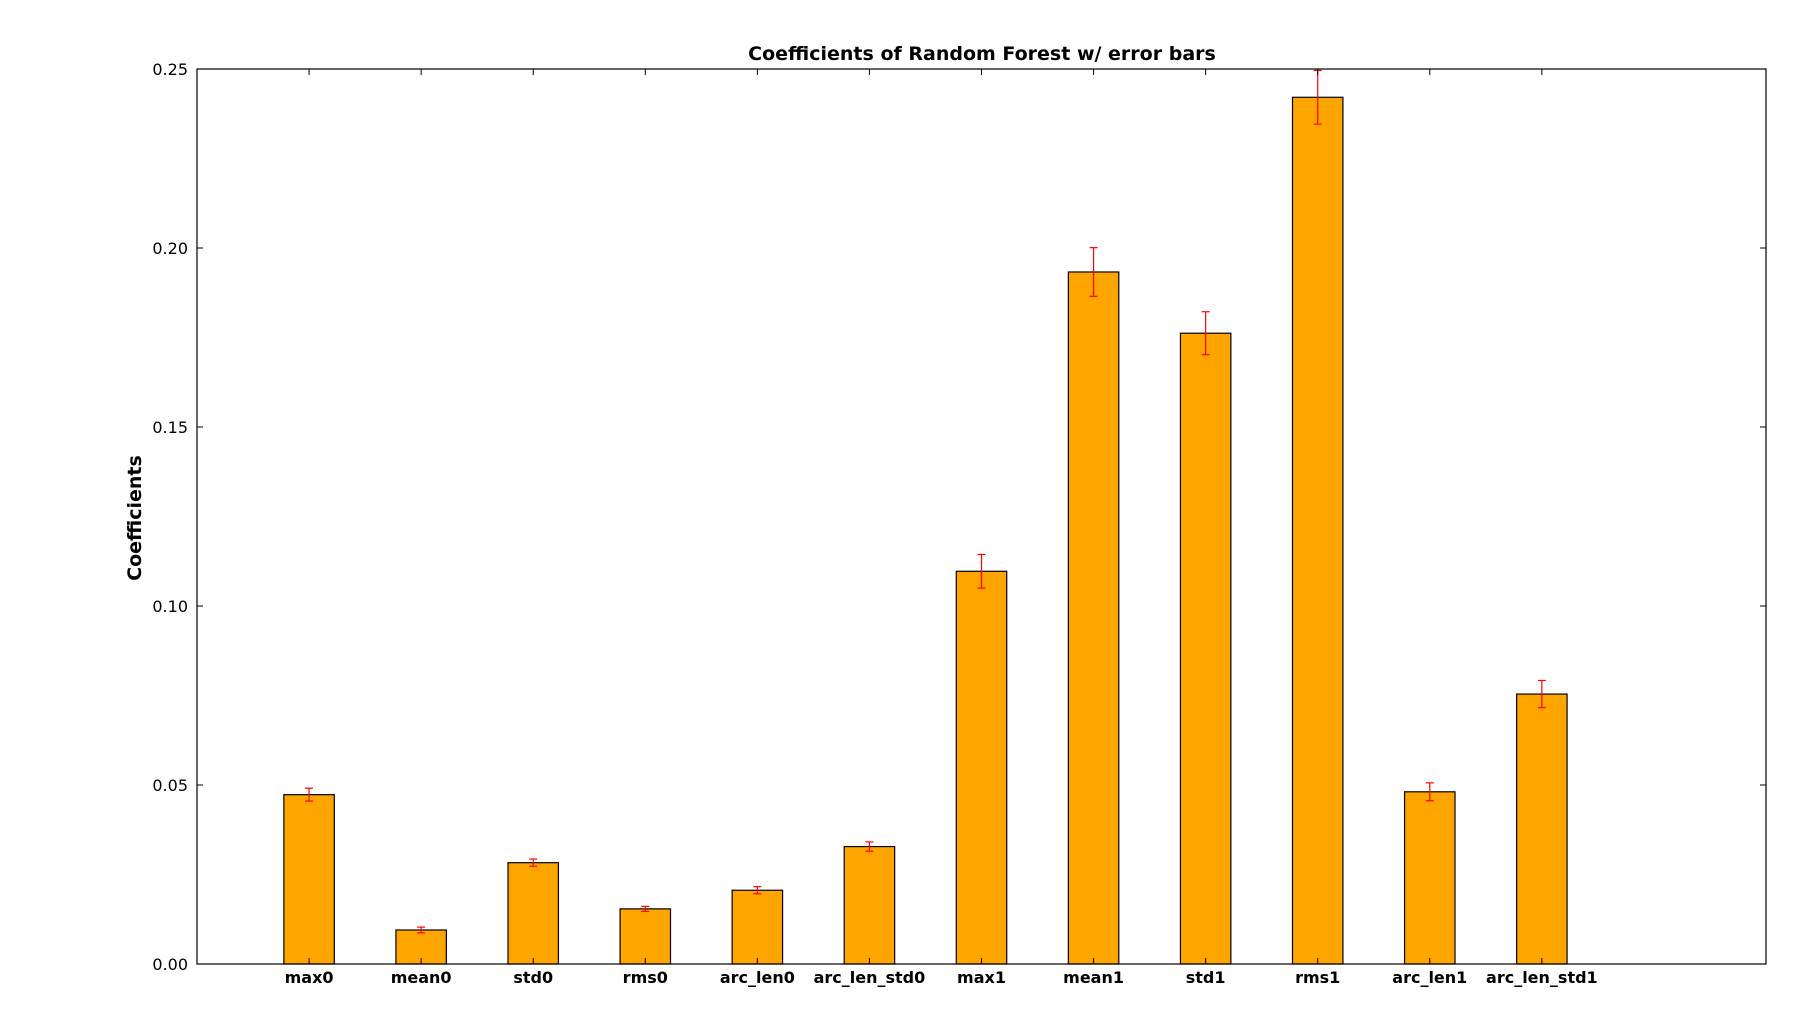 This screenshot has width=1795, height=1026. What do you see at coordinates (170, 427) in the screenshot?
I see `y-tick-label: 0.15` at bounding box center [170, 427].